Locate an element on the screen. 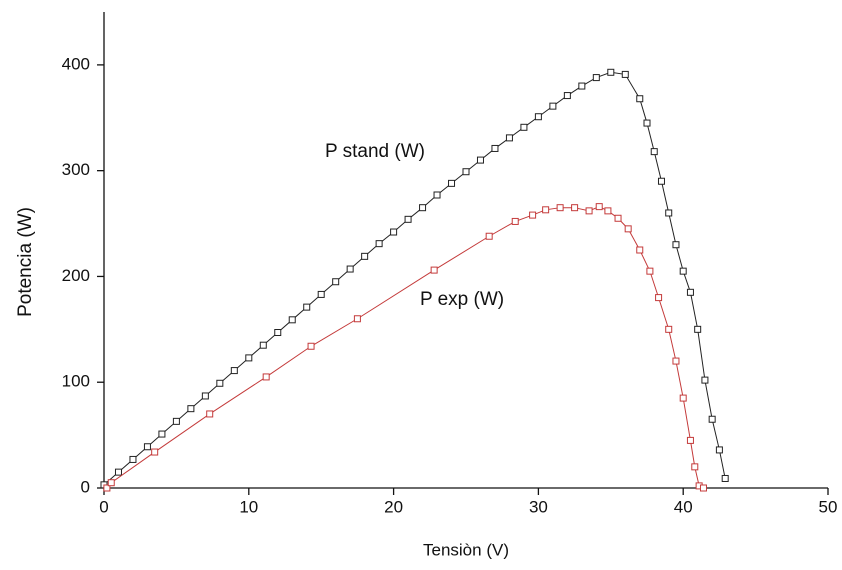 This screenshot has width=842, height=570. x-tick-label: 0 is located at coordinates (103, 506).